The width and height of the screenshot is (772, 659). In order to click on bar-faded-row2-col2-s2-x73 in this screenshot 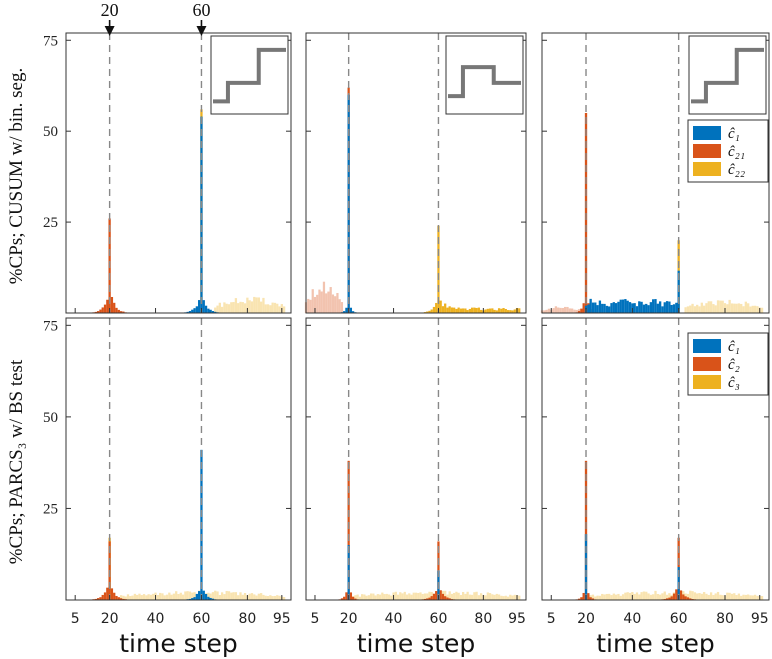, I will do `click(467, 595)`.